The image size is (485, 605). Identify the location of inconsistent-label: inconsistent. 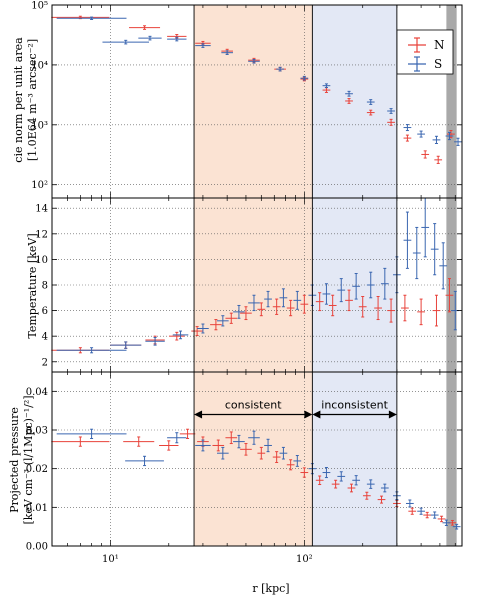
(354, 405).